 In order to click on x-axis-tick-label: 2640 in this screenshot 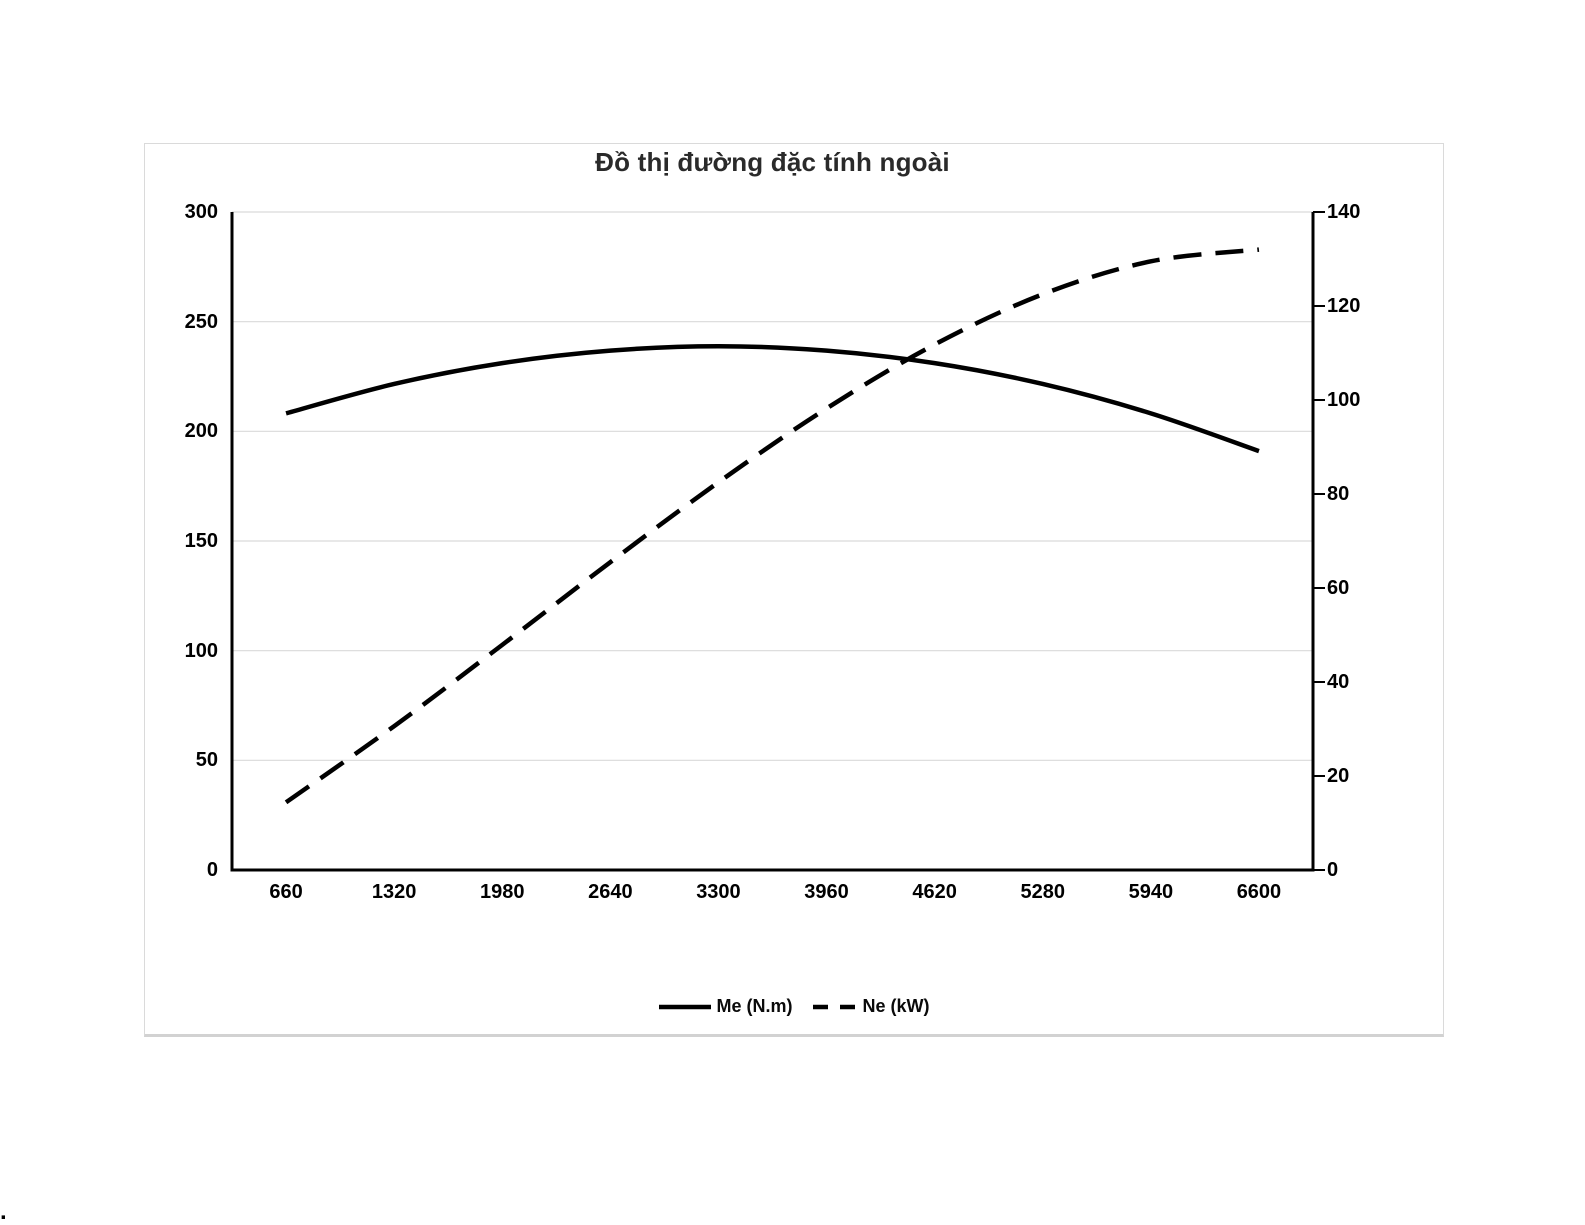, I will do `click(610, 892)`.